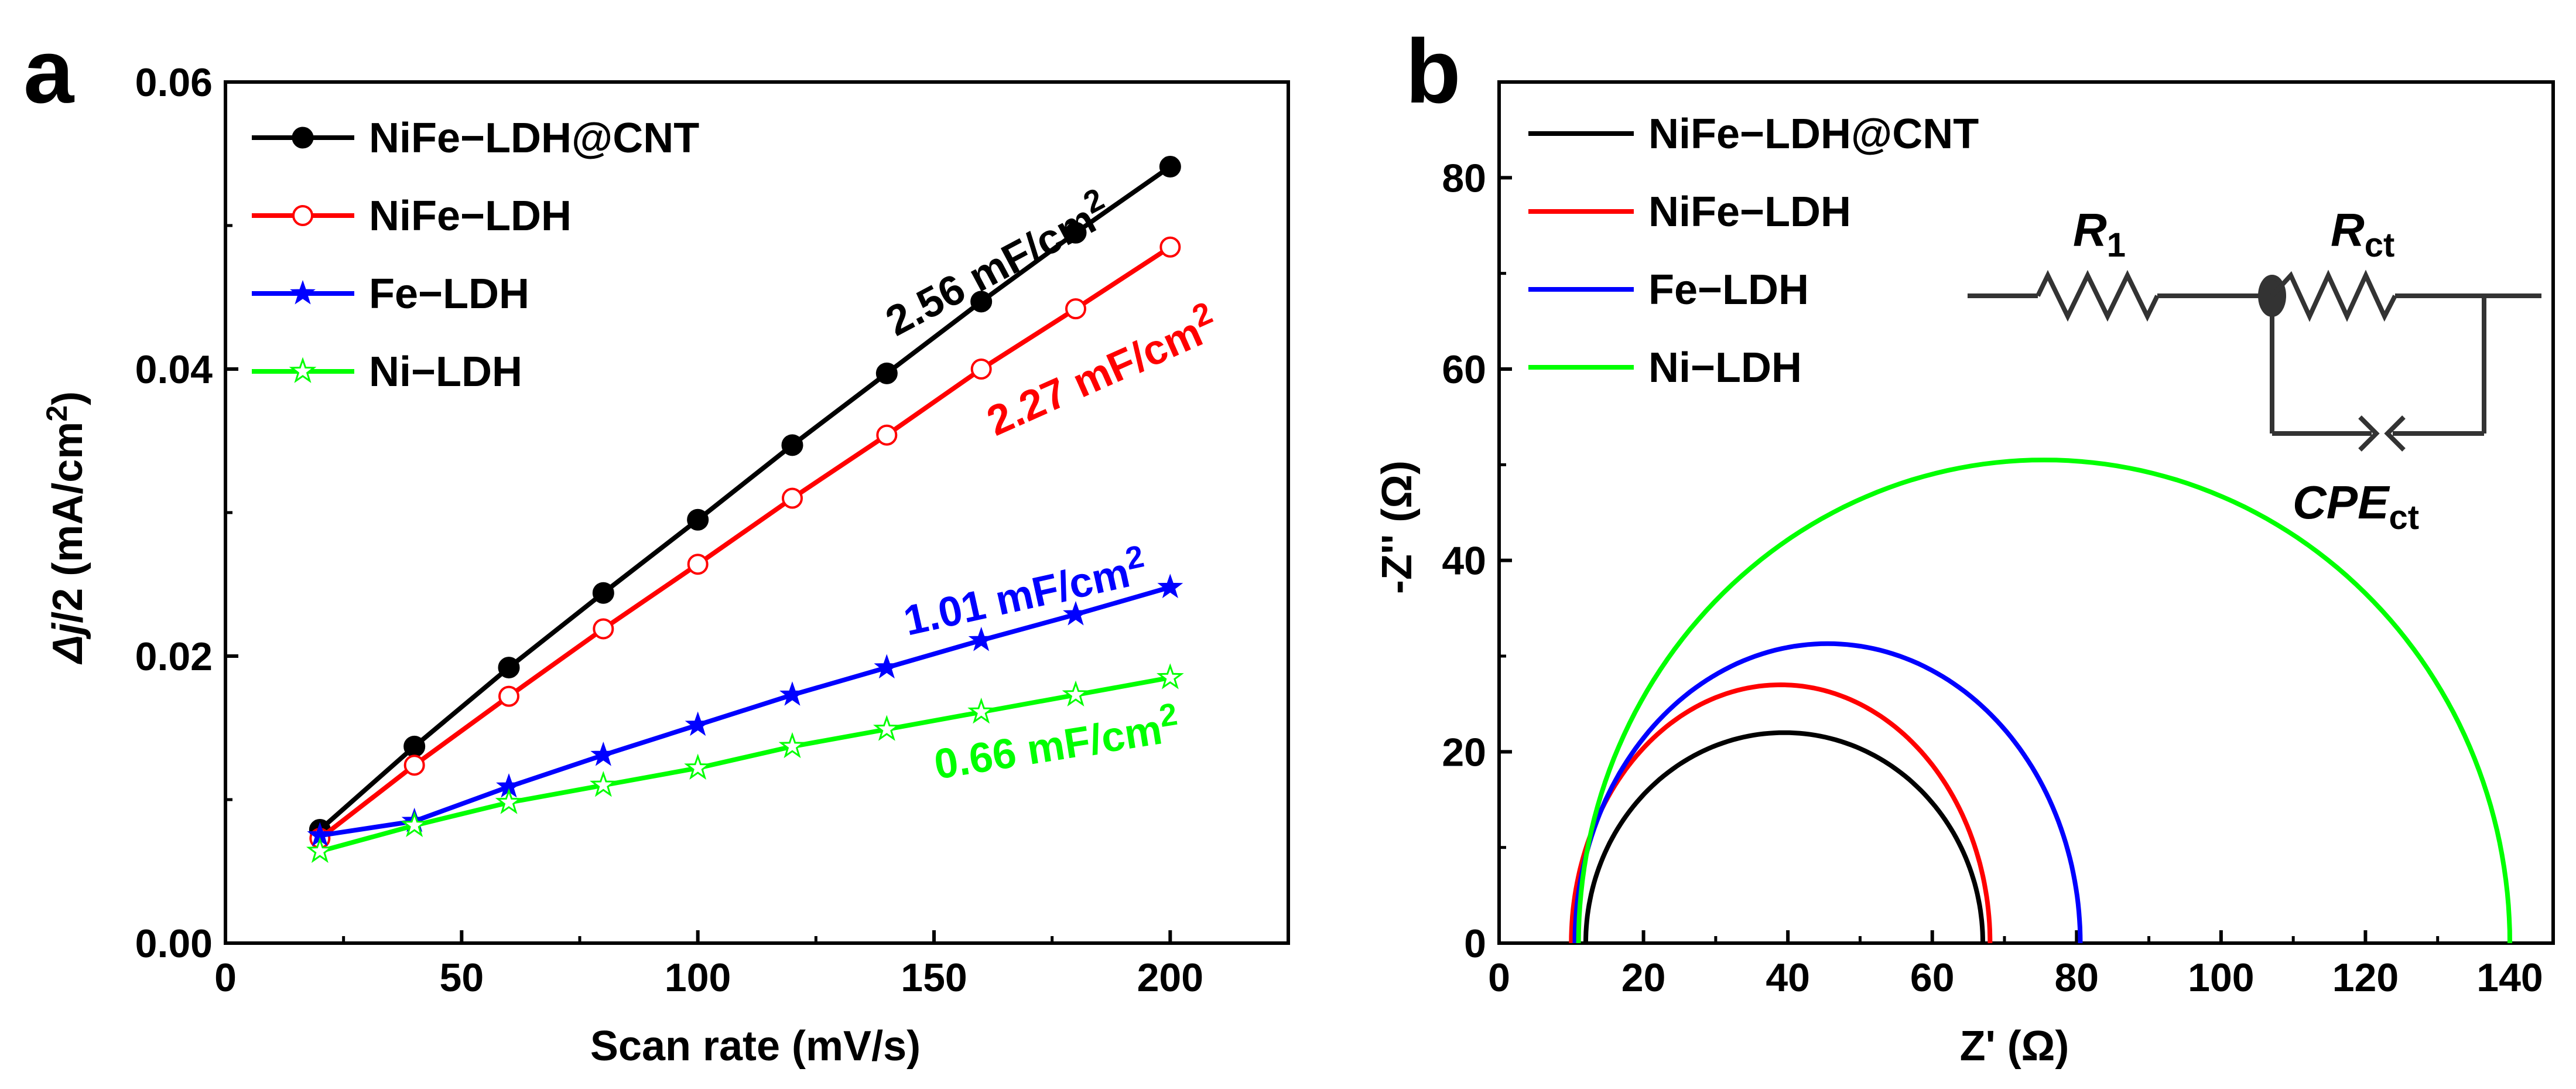 The width and height of the screenshot is (2576, 1089). What do you see at coordinates (1753, 251) in the screenshot?
I see `chart-b-legend: NiFe−LDH@CNT NiFe−LDH Fe−LDH Ni−LDH` at bounding box center [1753, 251].